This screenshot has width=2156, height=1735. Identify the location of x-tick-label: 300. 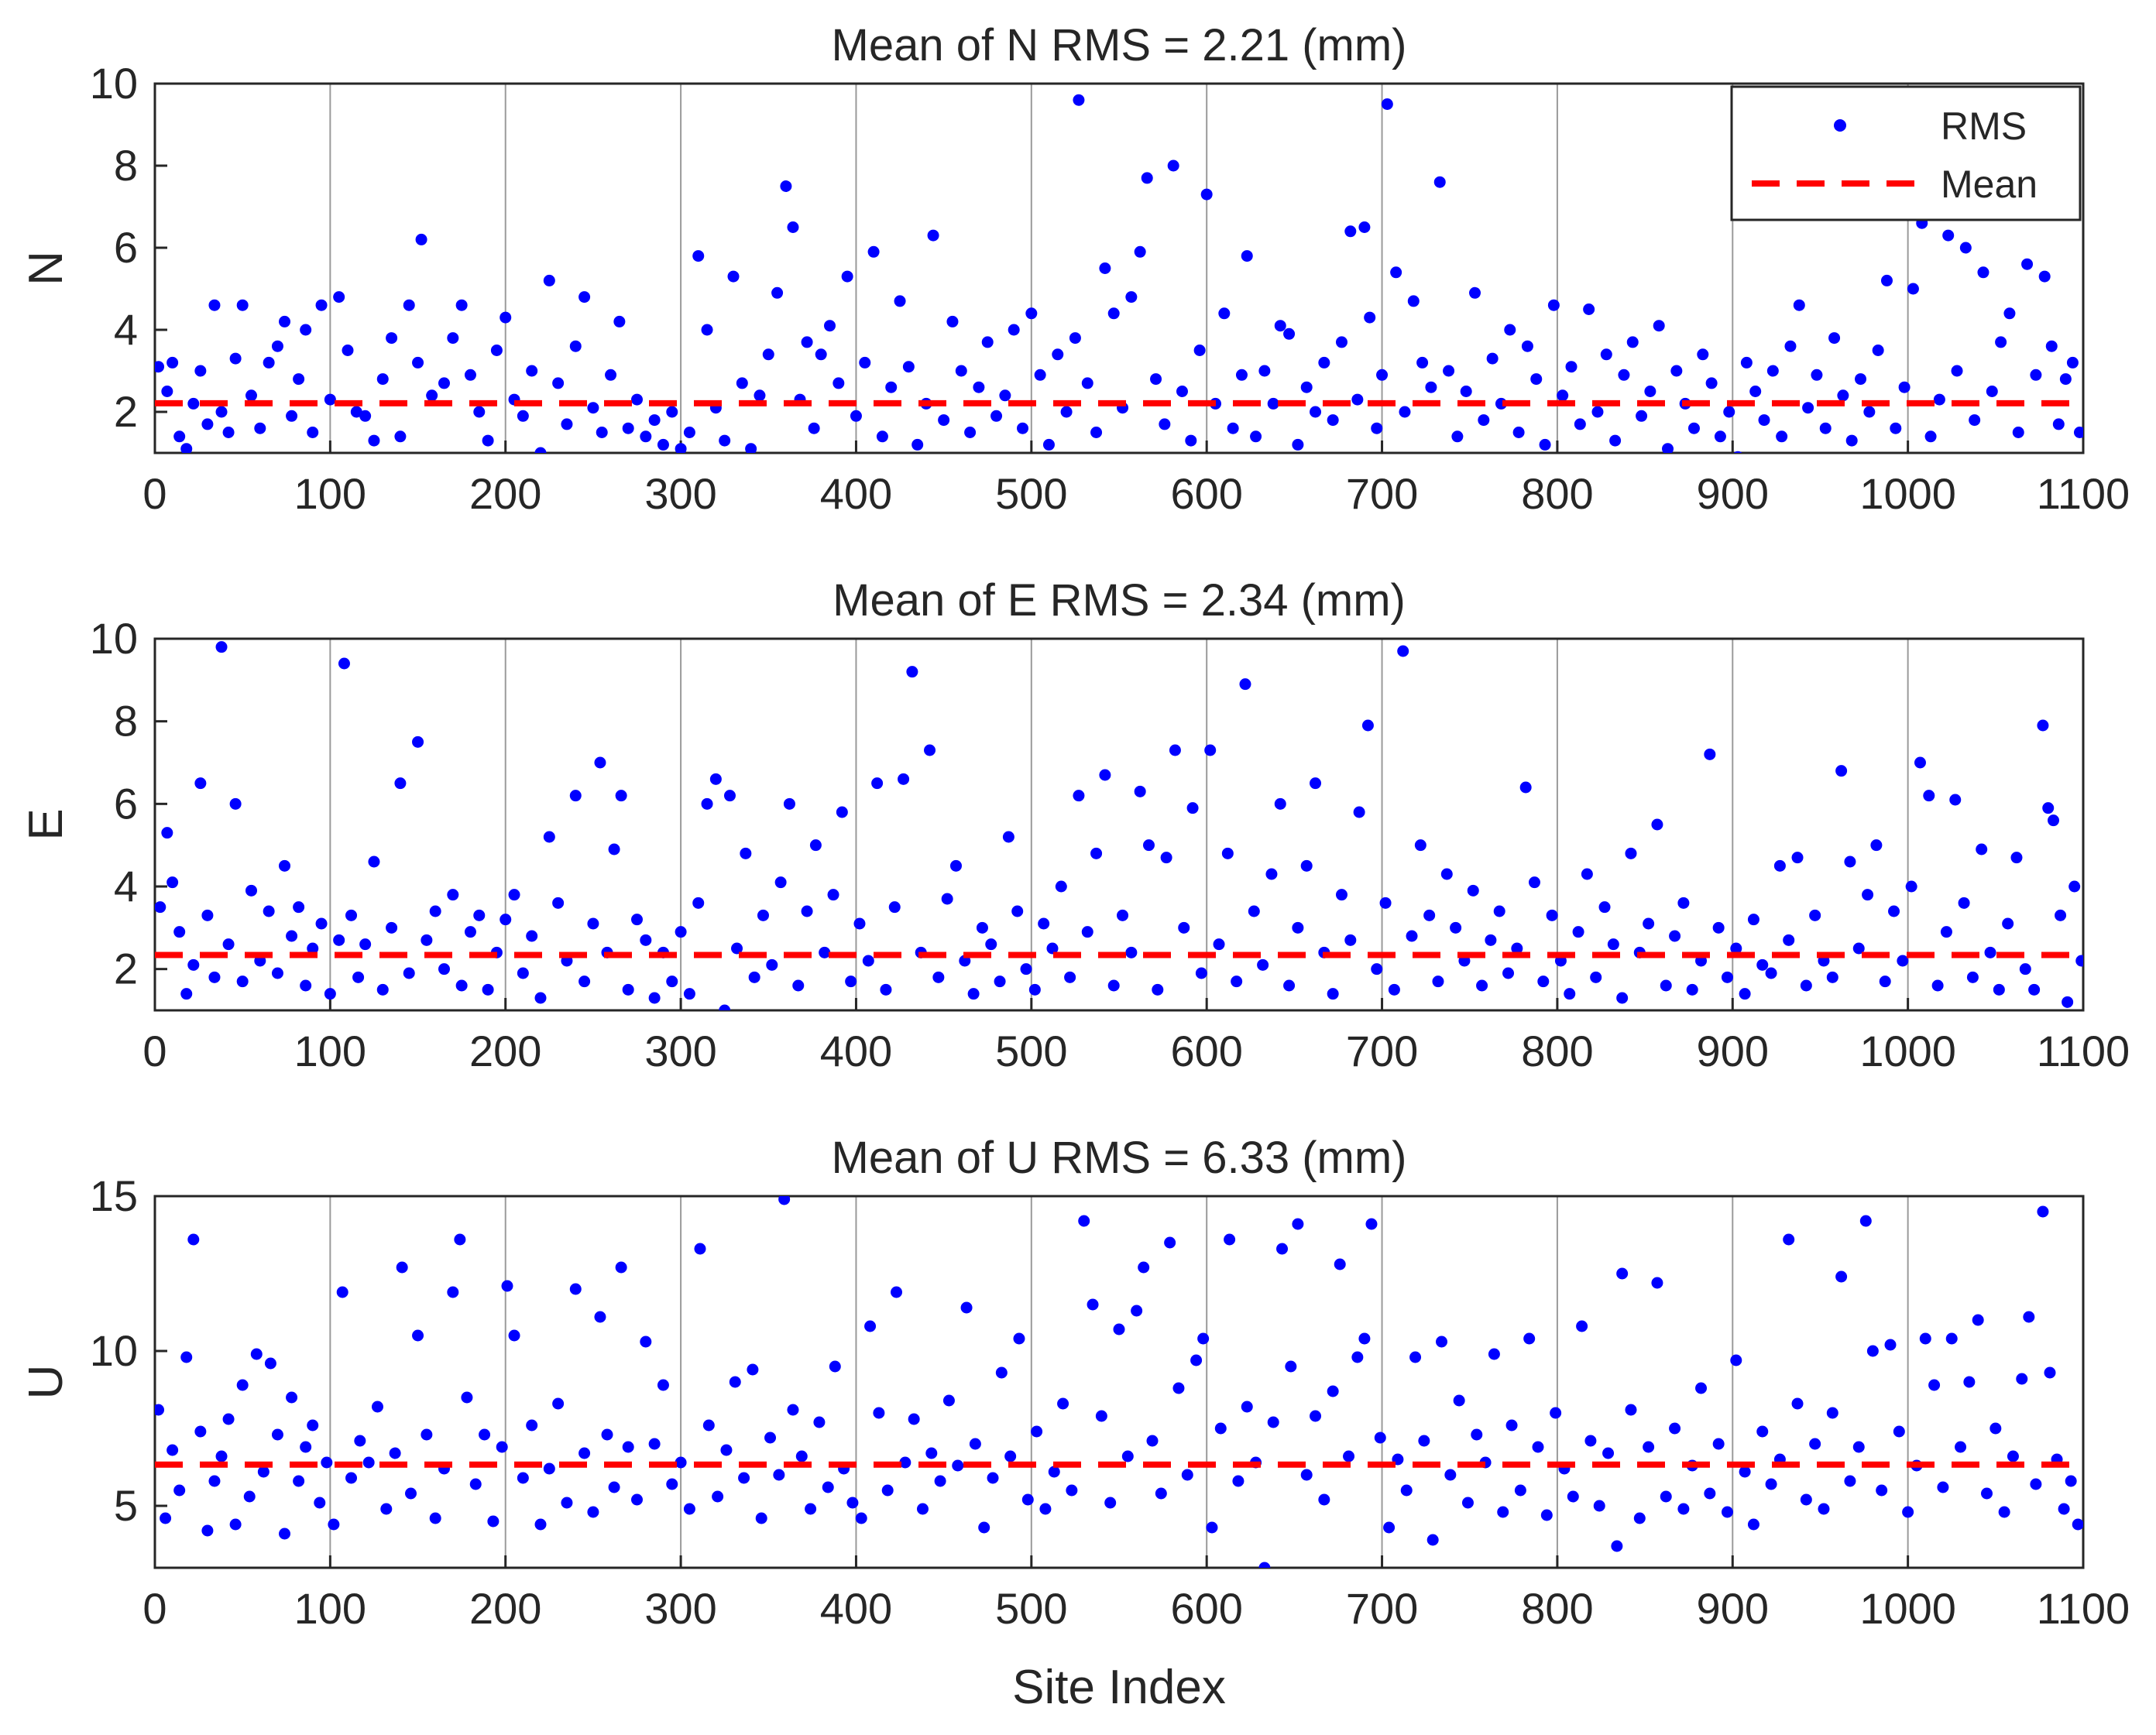
(680, 1609).